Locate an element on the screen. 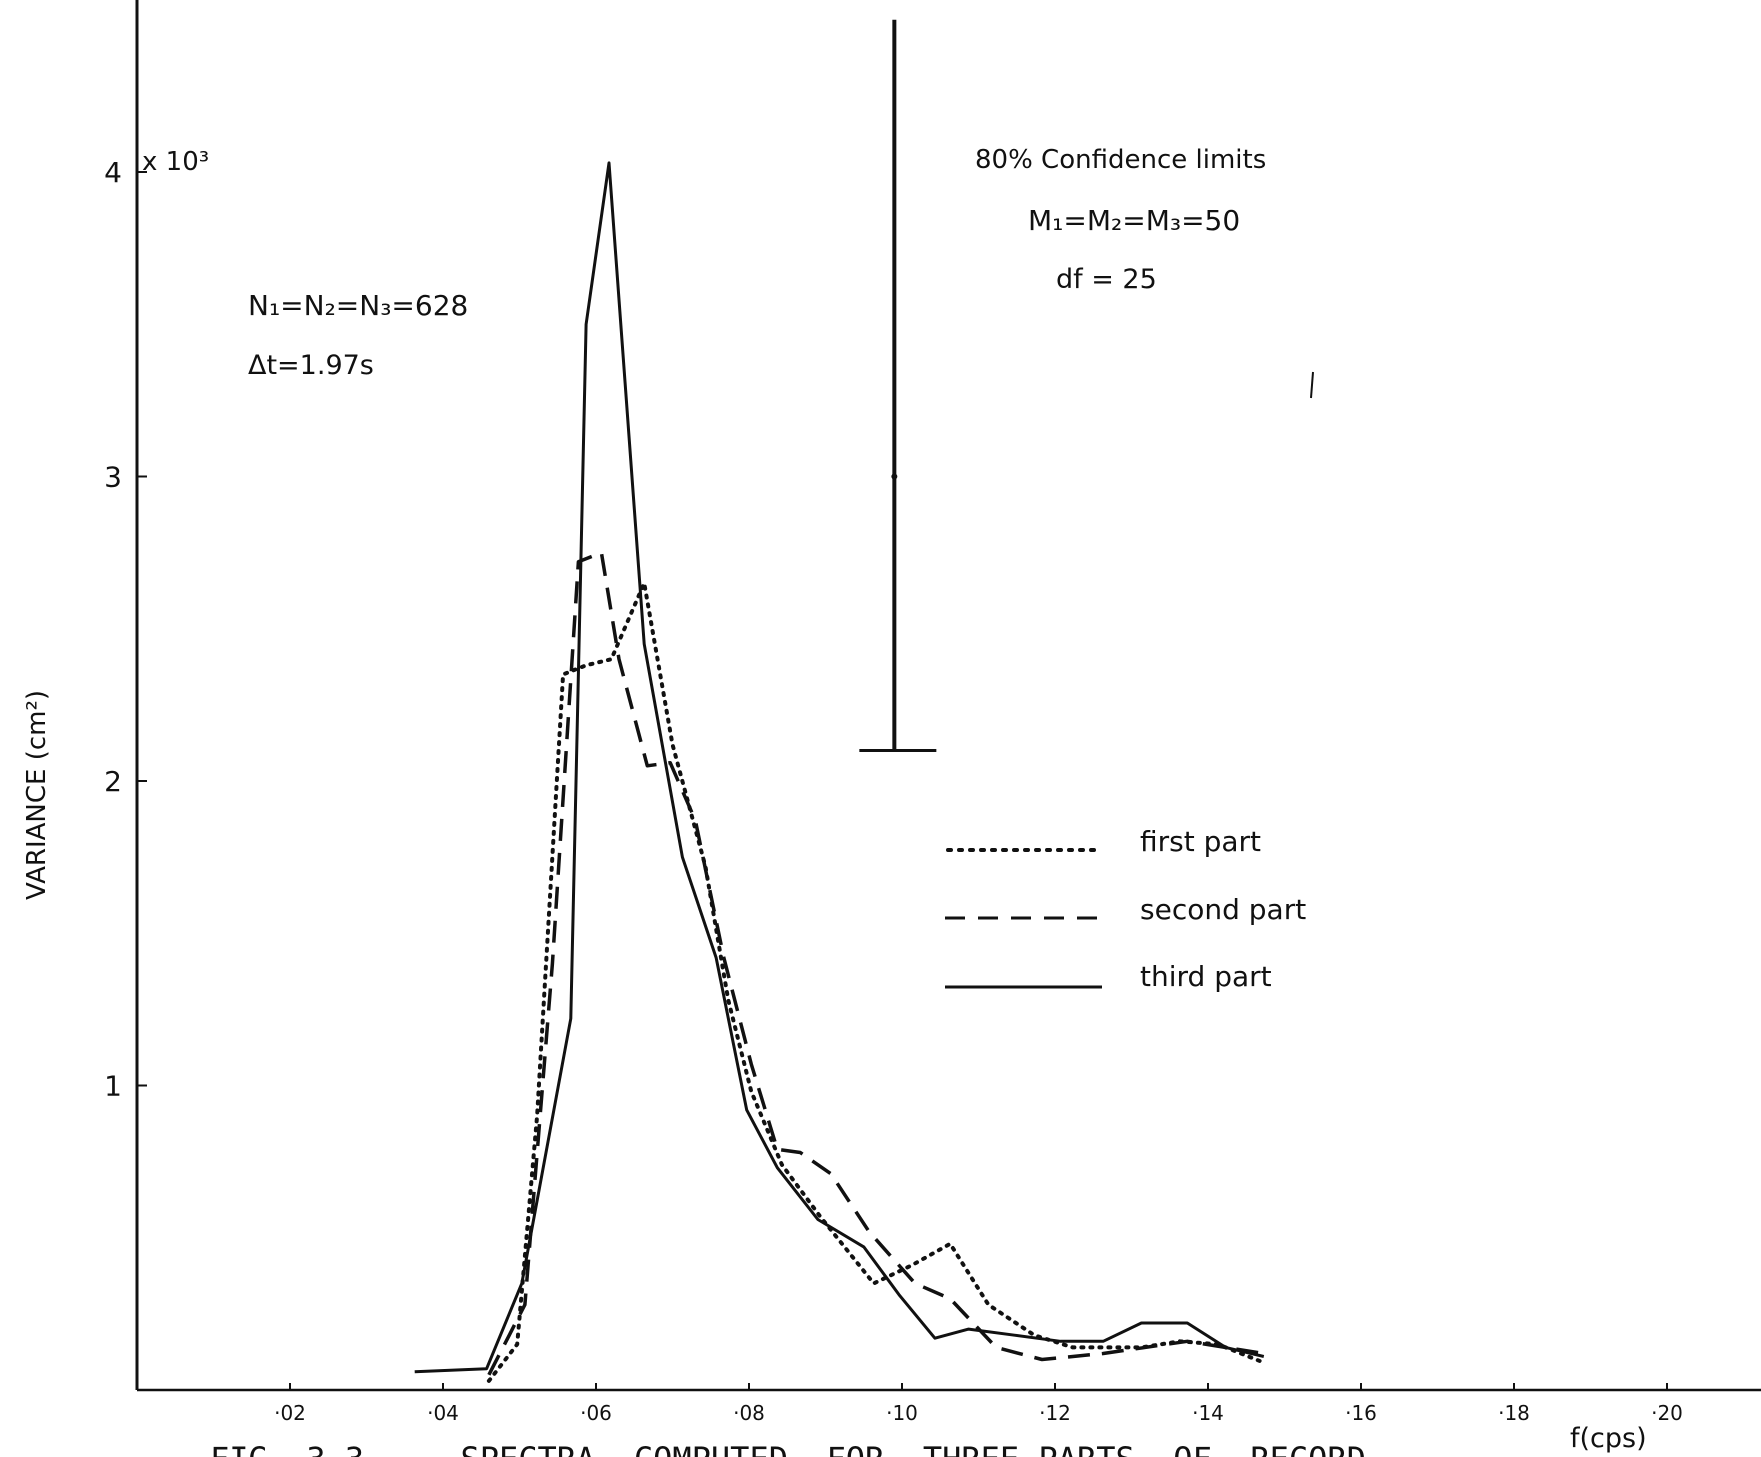 The width and height of the screenshot is (1761, 1457). m-equation: M₁=M₂=M₃=50 is located at coordinates (1134, 220).